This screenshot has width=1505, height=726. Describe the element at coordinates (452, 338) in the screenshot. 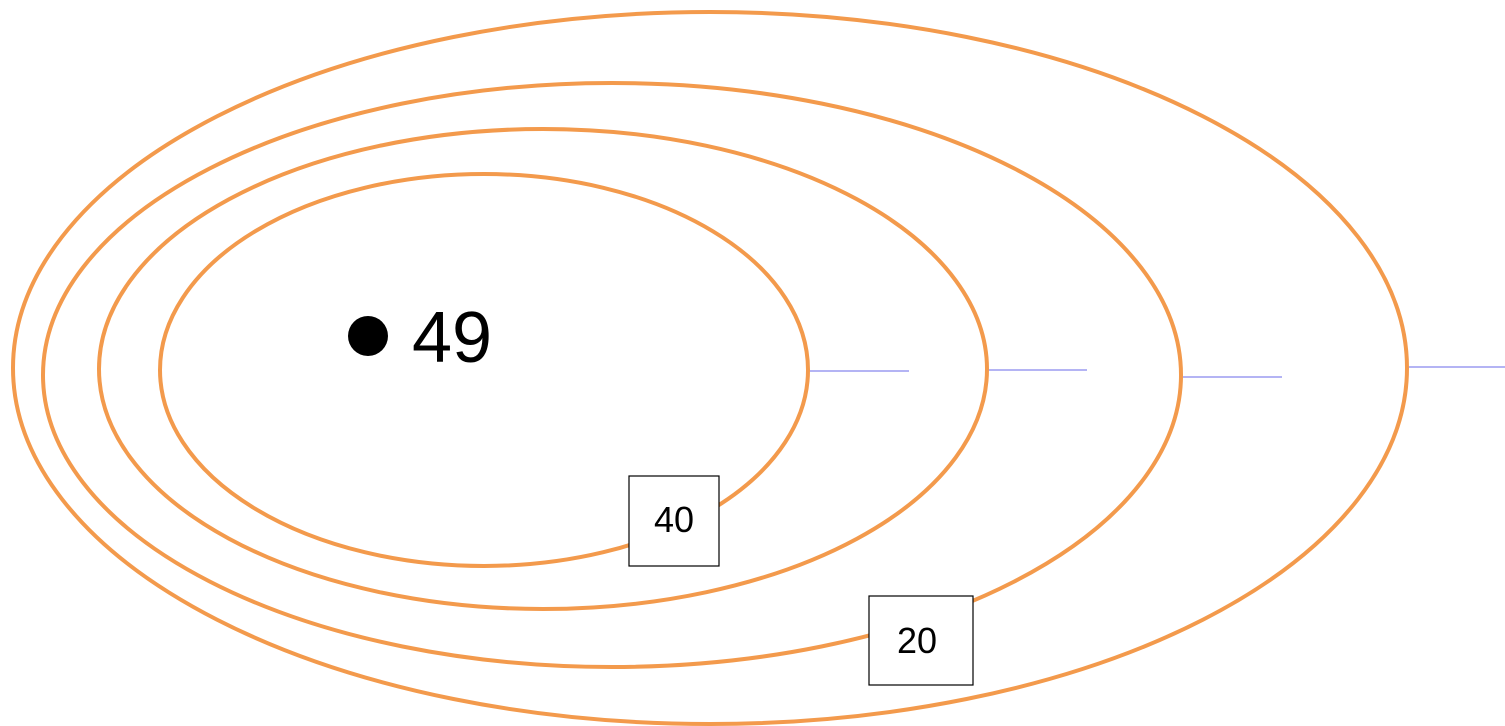

I see `center-label: 49` at that location.